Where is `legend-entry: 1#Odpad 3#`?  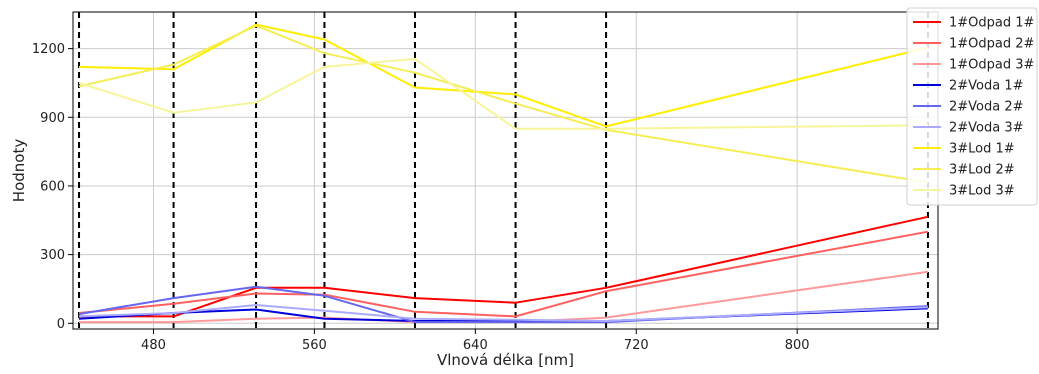 legend-entry: 1#Odpad 3# is located at coordinates (973, 65).